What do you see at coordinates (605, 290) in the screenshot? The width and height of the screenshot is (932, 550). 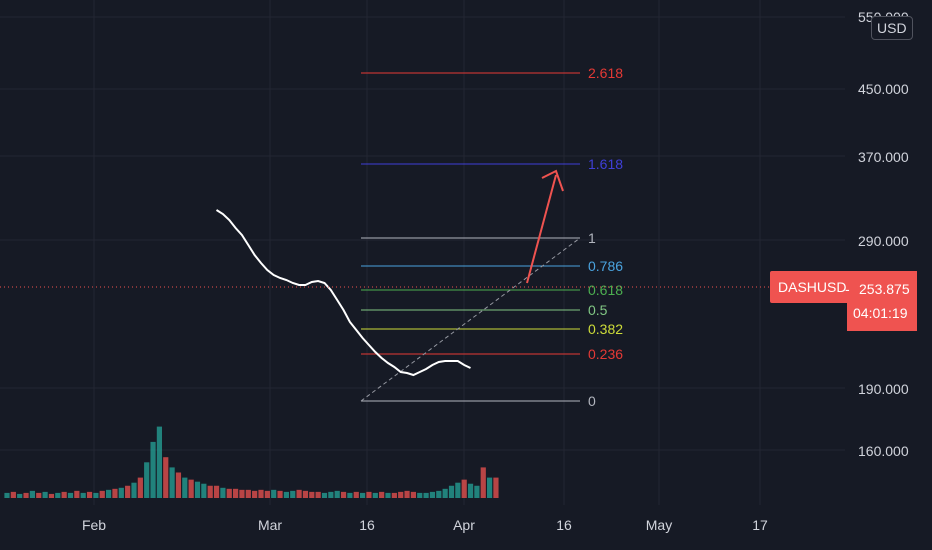 I see `fib-level-label: 0.618` at bounding box center [605, 290].